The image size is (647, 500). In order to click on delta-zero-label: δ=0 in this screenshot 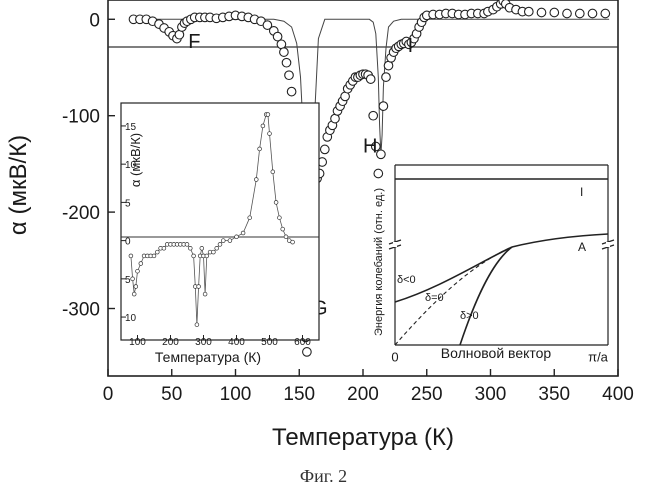, I will do `click(434, 298)`.